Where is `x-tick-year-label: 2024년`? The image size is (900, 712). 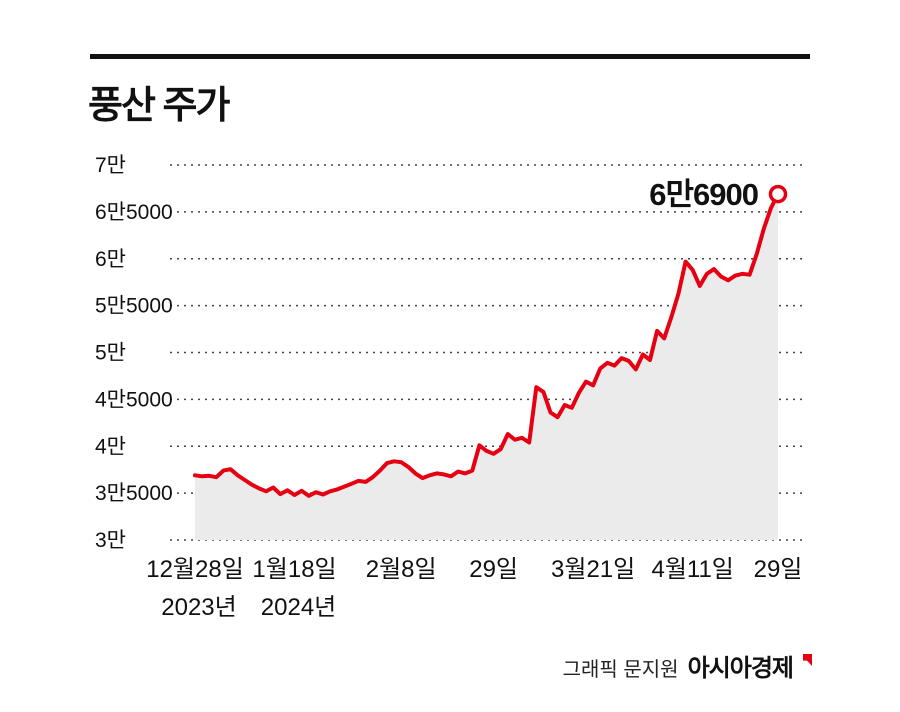
x-tick-year-label: 2024년 is located at coordinates (298, 607).